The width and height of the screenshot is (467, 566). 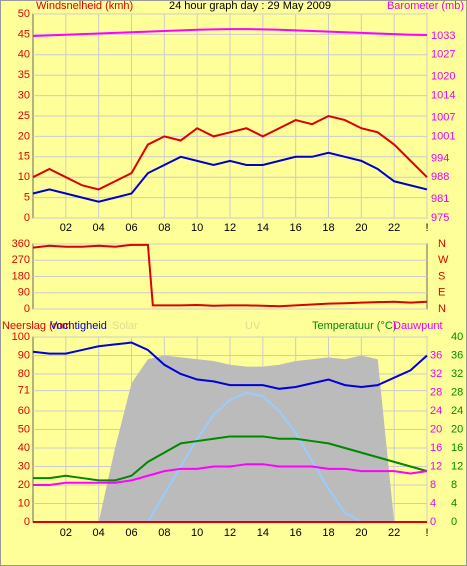 I want to click on y-tick-label: 5, so click(x=27, y=198).